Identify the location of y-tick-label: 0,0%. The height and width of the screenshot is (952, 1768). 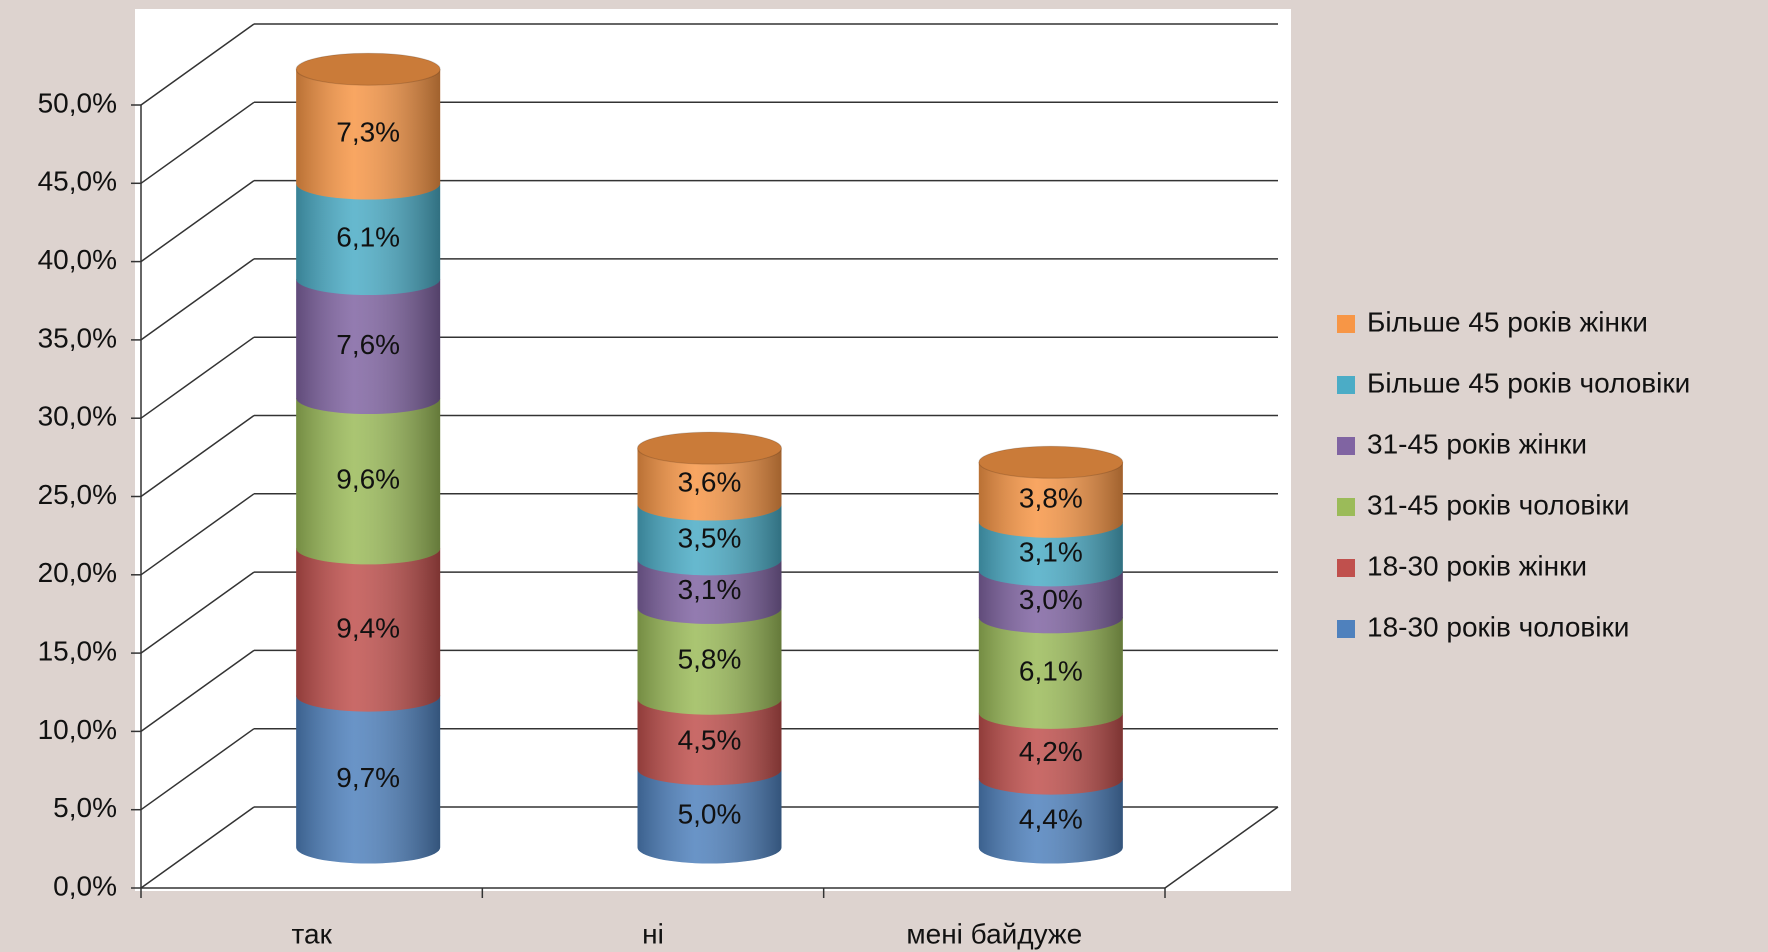
(85, 885).